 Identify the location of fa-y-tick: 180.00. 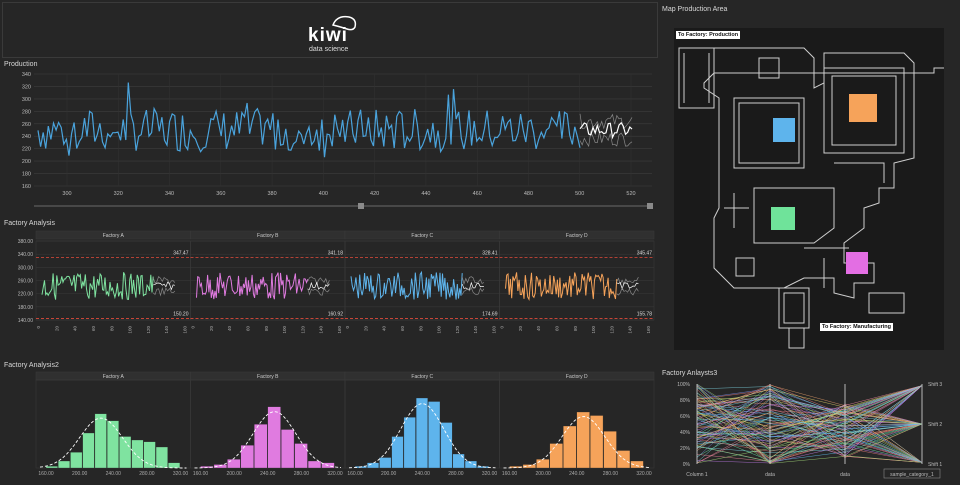
(26, 308).